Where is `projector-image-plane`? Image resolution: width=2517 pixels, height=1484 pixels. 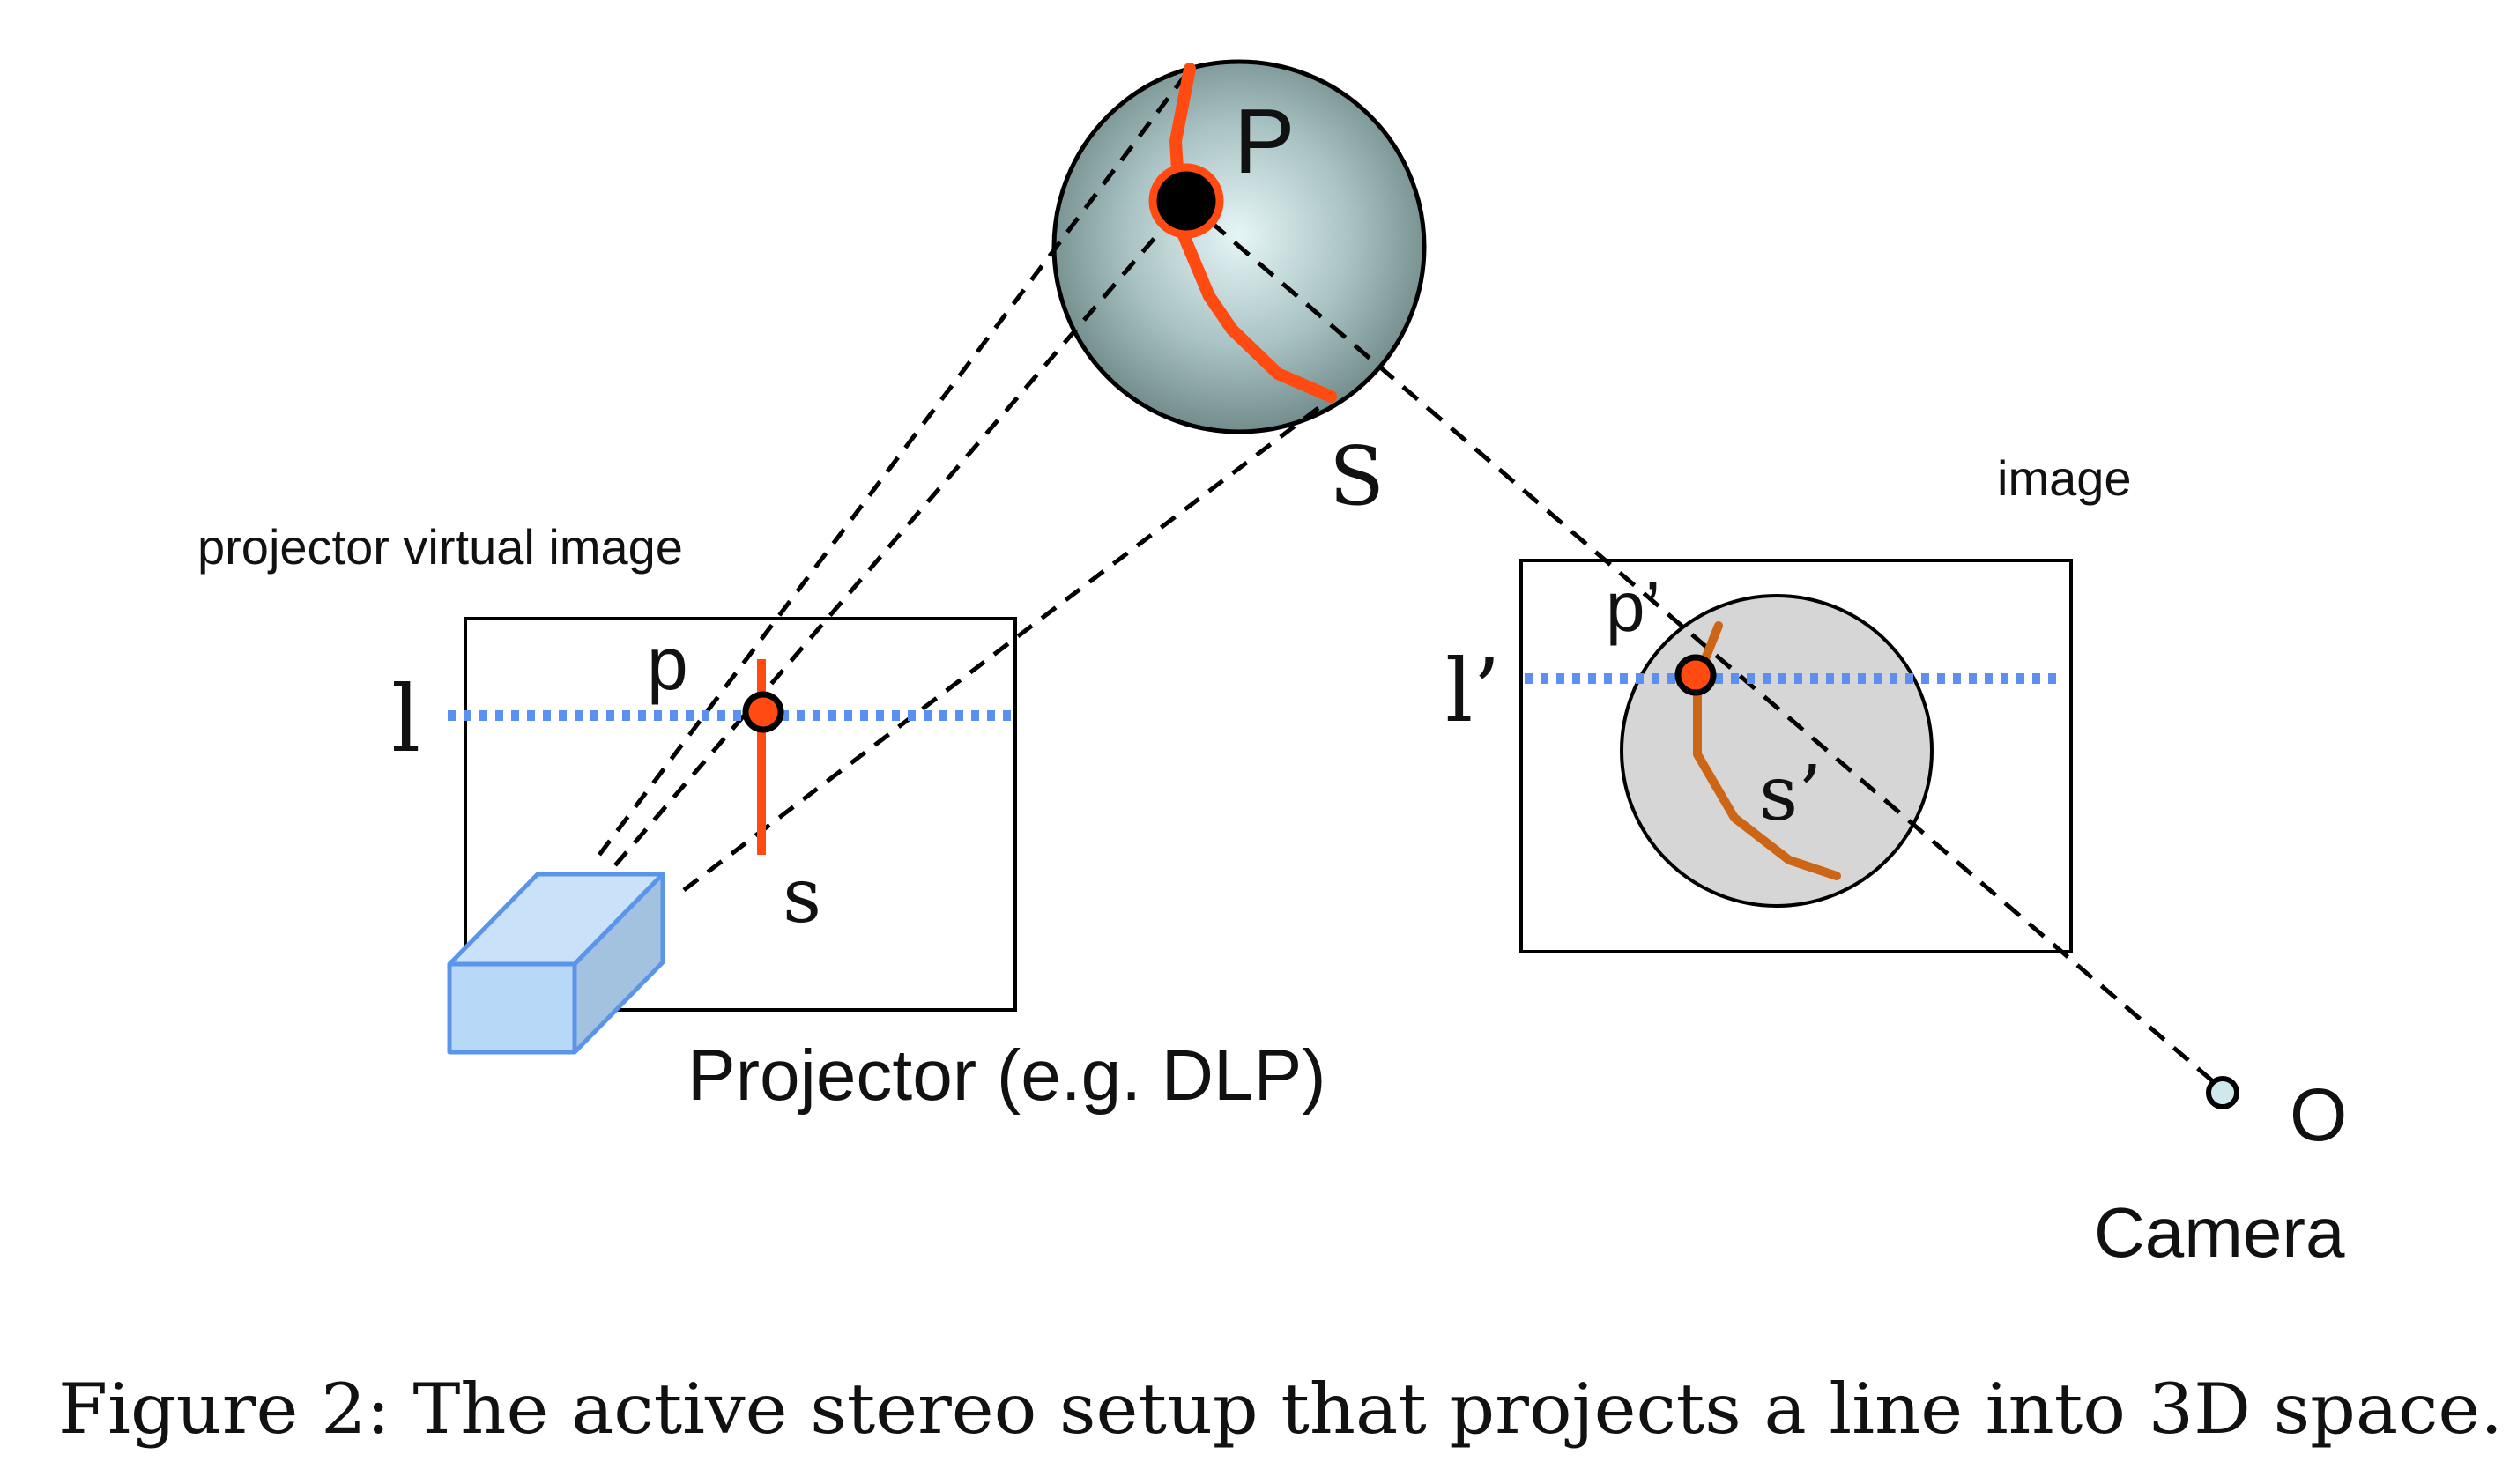
projector-image-plane is located at coordinates (740, 814).